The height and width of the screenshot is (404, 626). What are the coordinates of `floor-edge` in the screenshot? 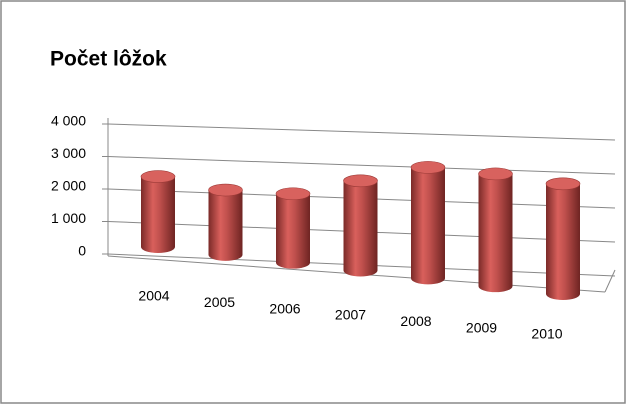 It's located at (610, 281).